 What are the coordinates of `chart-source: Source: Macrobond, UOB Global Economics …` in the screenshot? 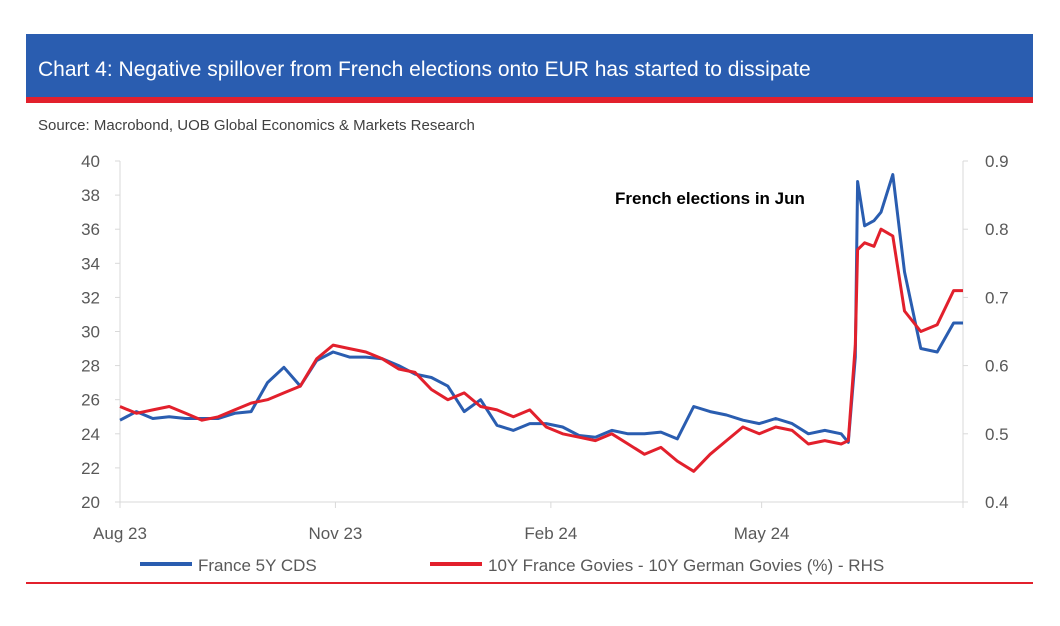 It's located at (256, 125).